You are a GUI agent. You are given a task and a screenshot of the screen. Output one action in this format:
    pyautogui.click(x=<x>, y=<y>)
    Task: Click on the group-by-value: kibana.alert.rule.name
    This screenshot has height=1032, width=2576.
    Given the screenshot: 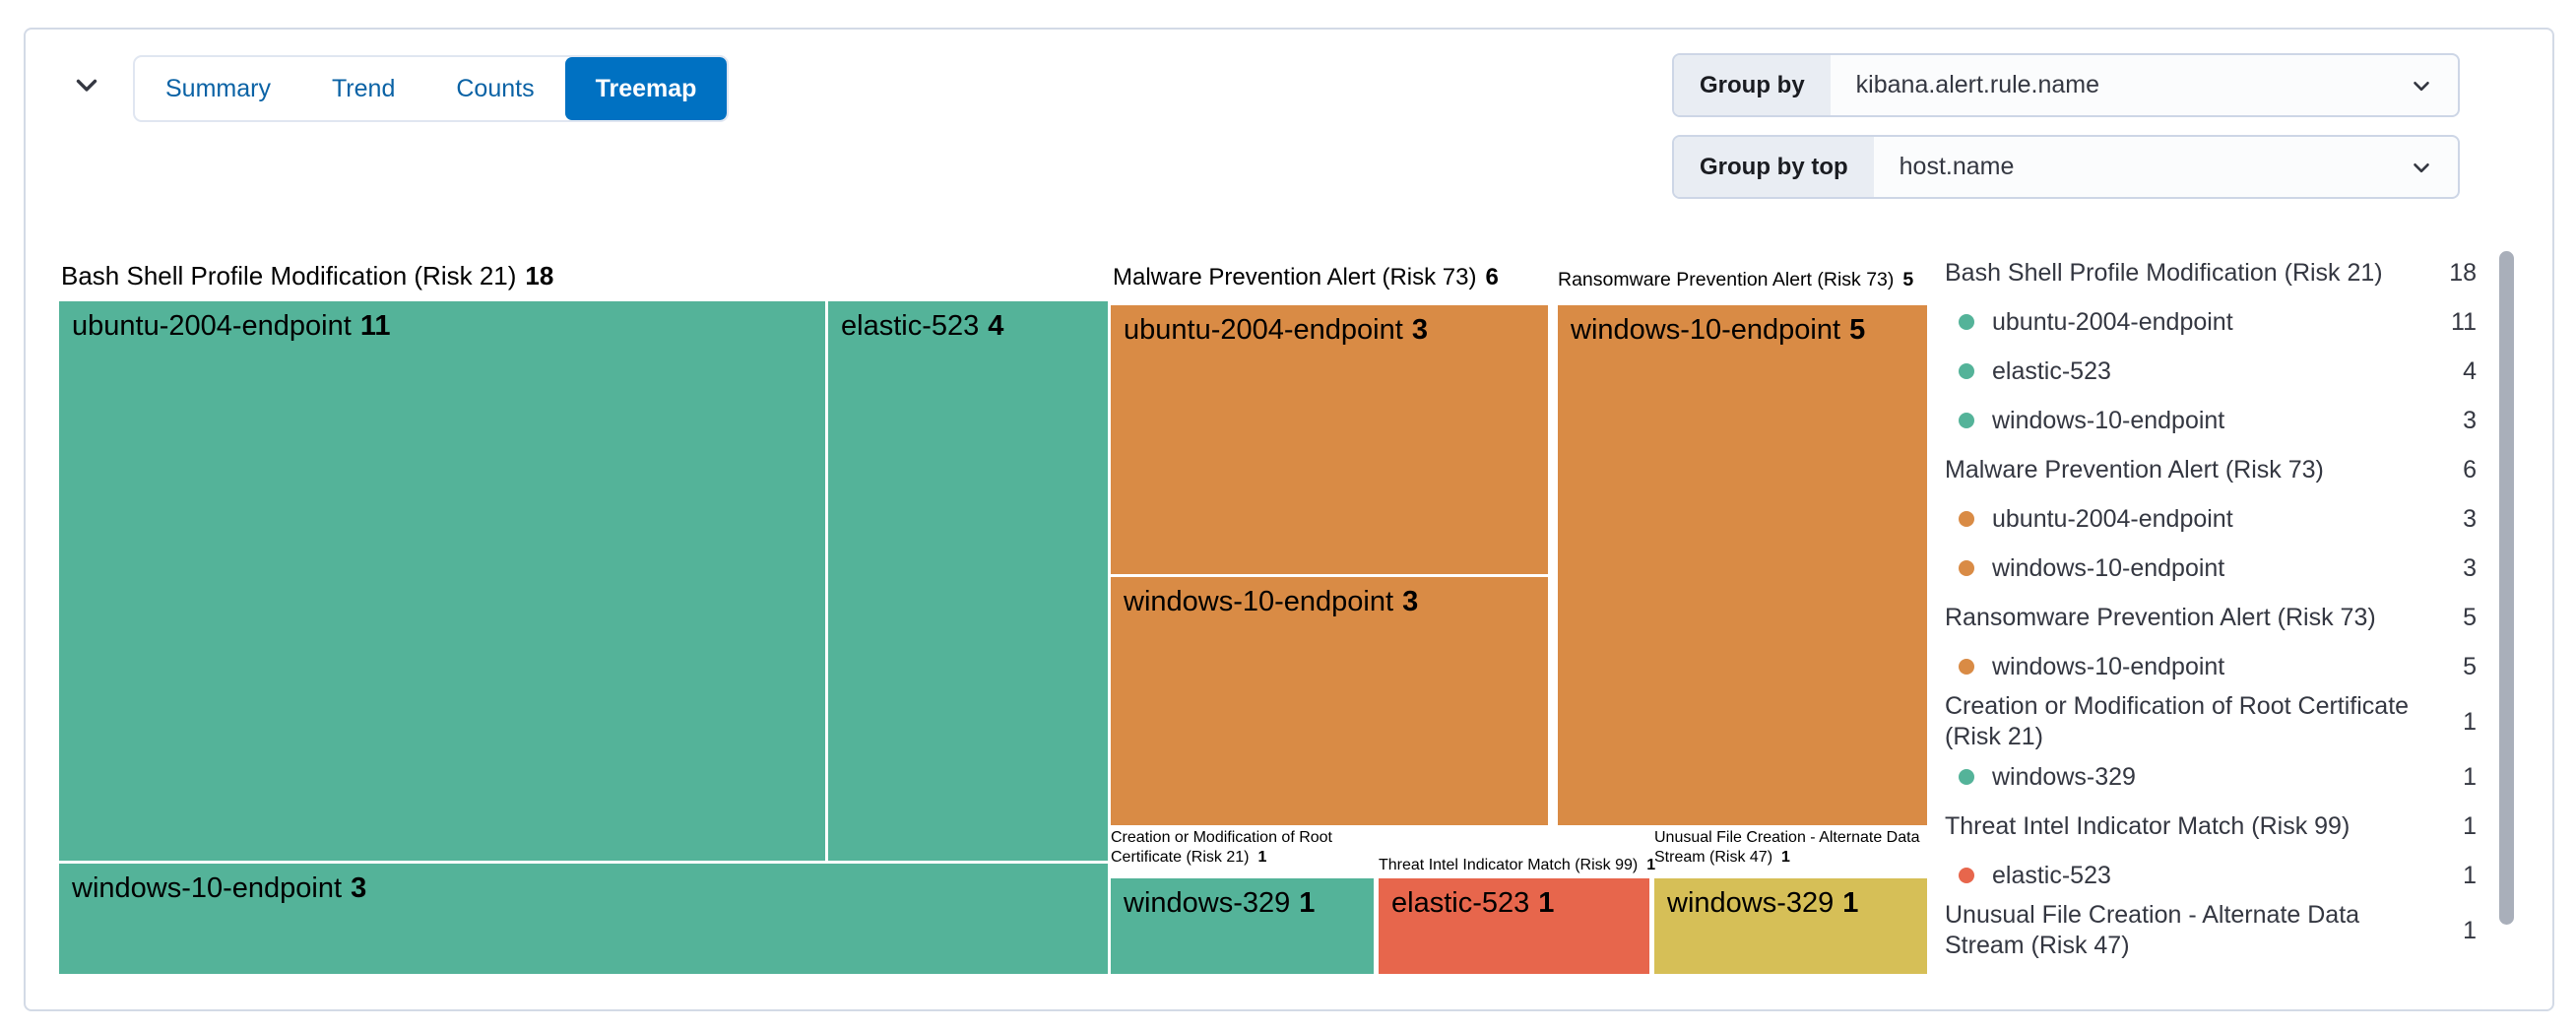 What is the action you would take?
    pyautogui.click(x=1977, y=84)
    